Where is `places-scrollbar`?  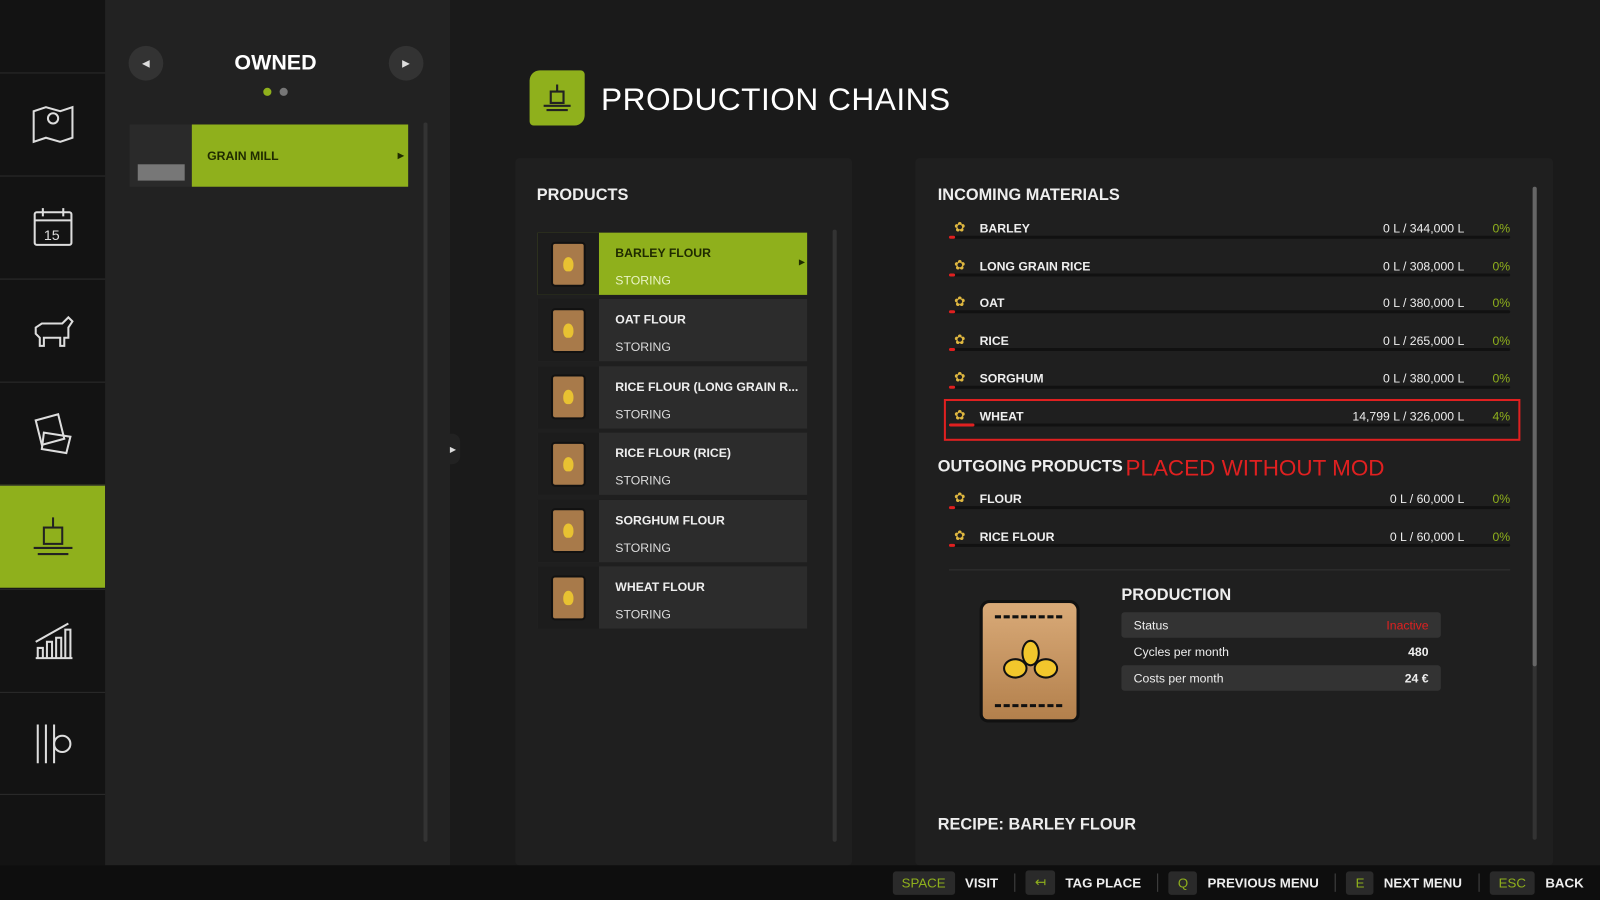
places-scrollbar is located at coordinates (425, 482).